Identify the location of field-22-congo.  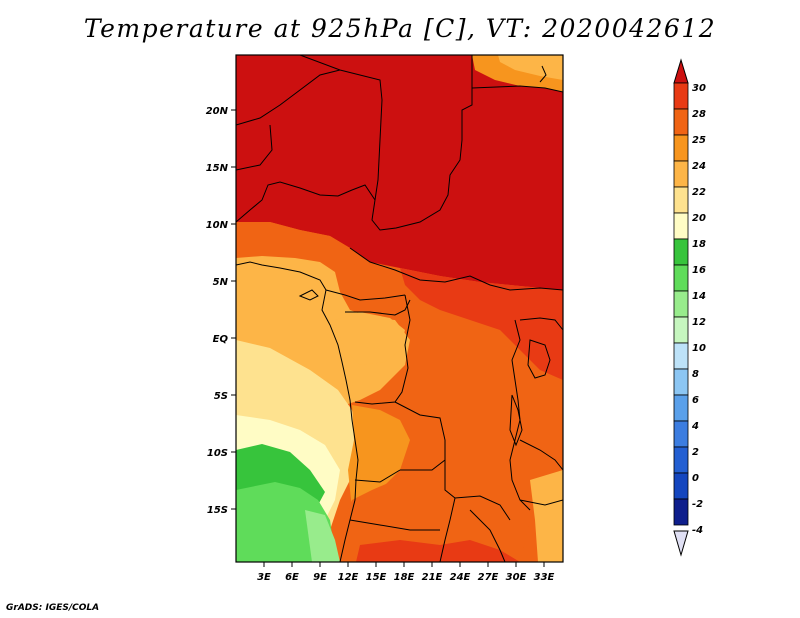
(370, 338).